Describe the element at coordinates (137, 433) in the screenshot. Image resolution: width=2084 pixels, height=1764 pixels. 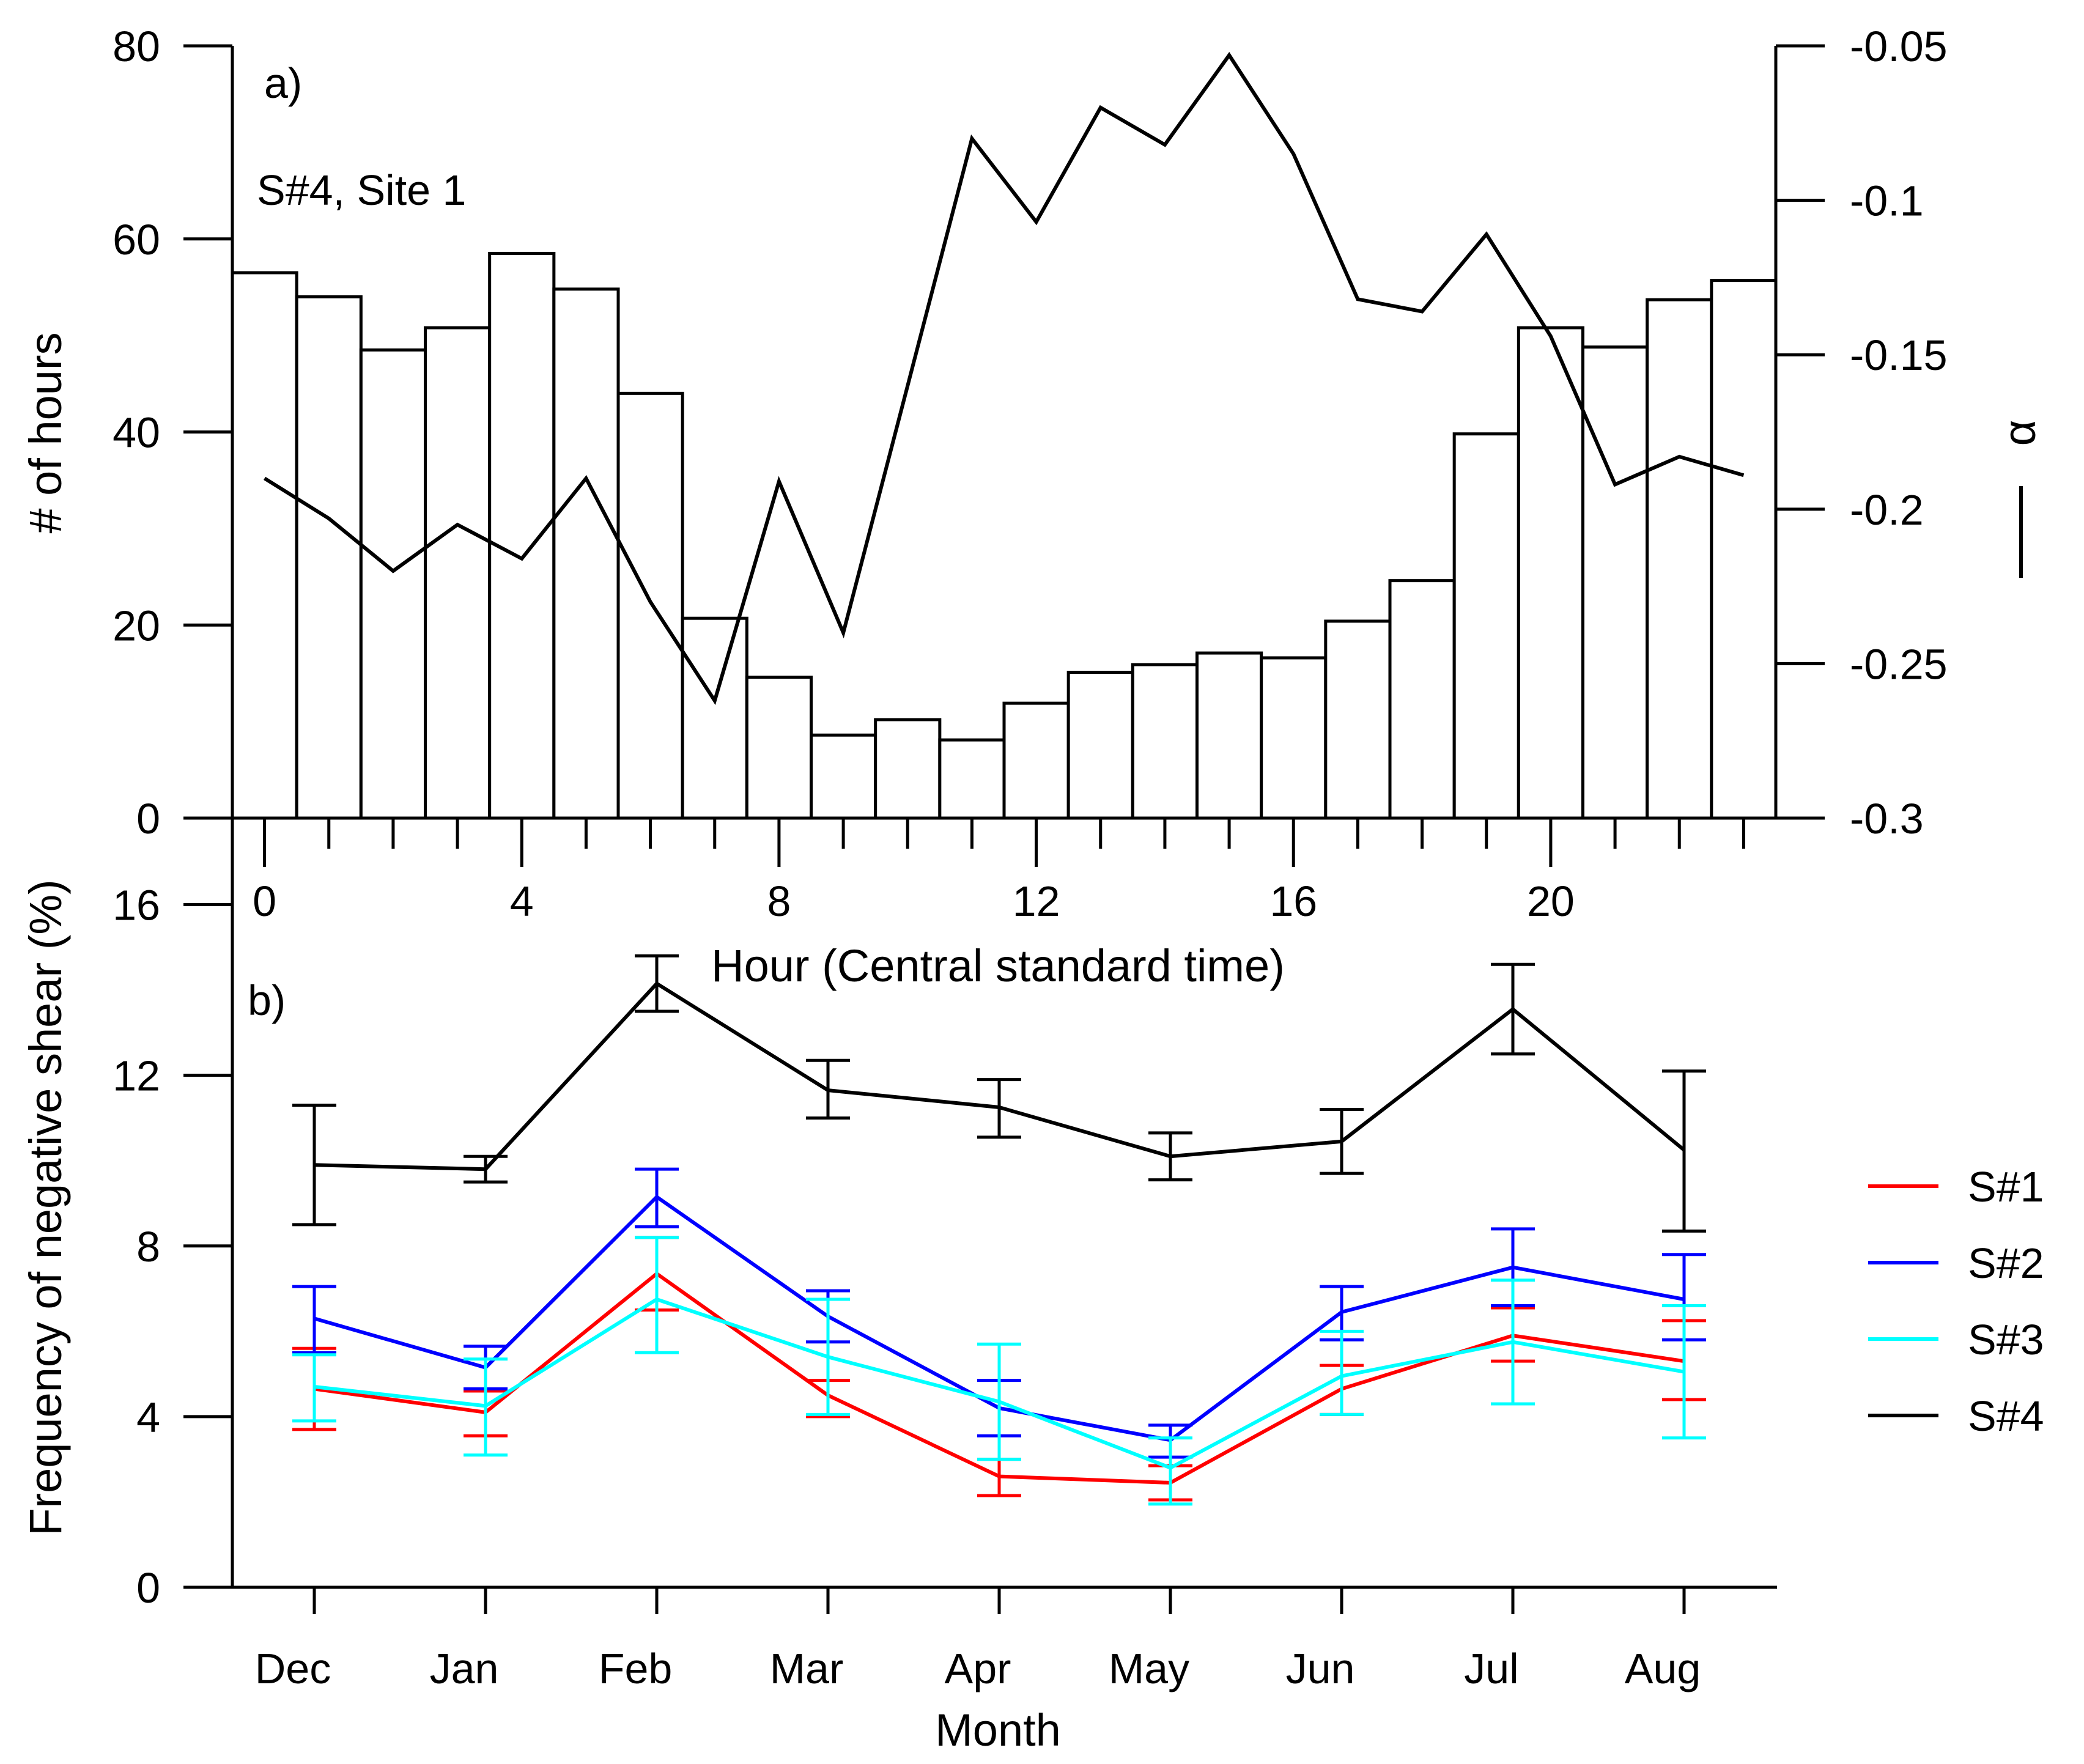
I see `y-tick-label-40: 40` at that location.